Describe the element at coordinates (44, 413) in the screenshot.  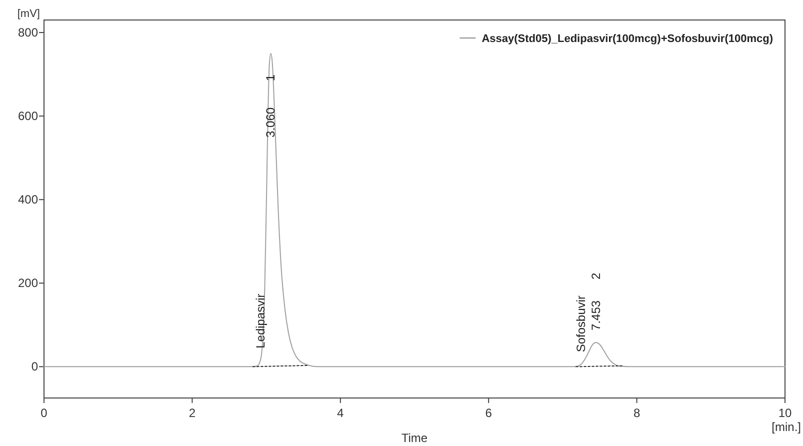
I see `x-tick-label: 0` at that location.